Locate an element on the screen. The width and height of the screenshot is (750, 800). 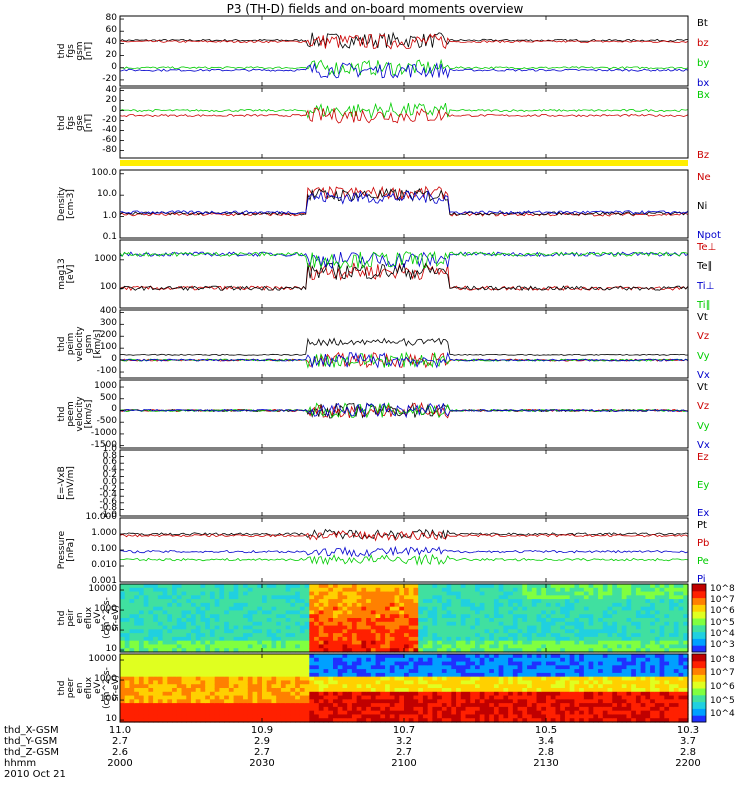
orbit-value: 10.7 is located at coordinates (404, 730).